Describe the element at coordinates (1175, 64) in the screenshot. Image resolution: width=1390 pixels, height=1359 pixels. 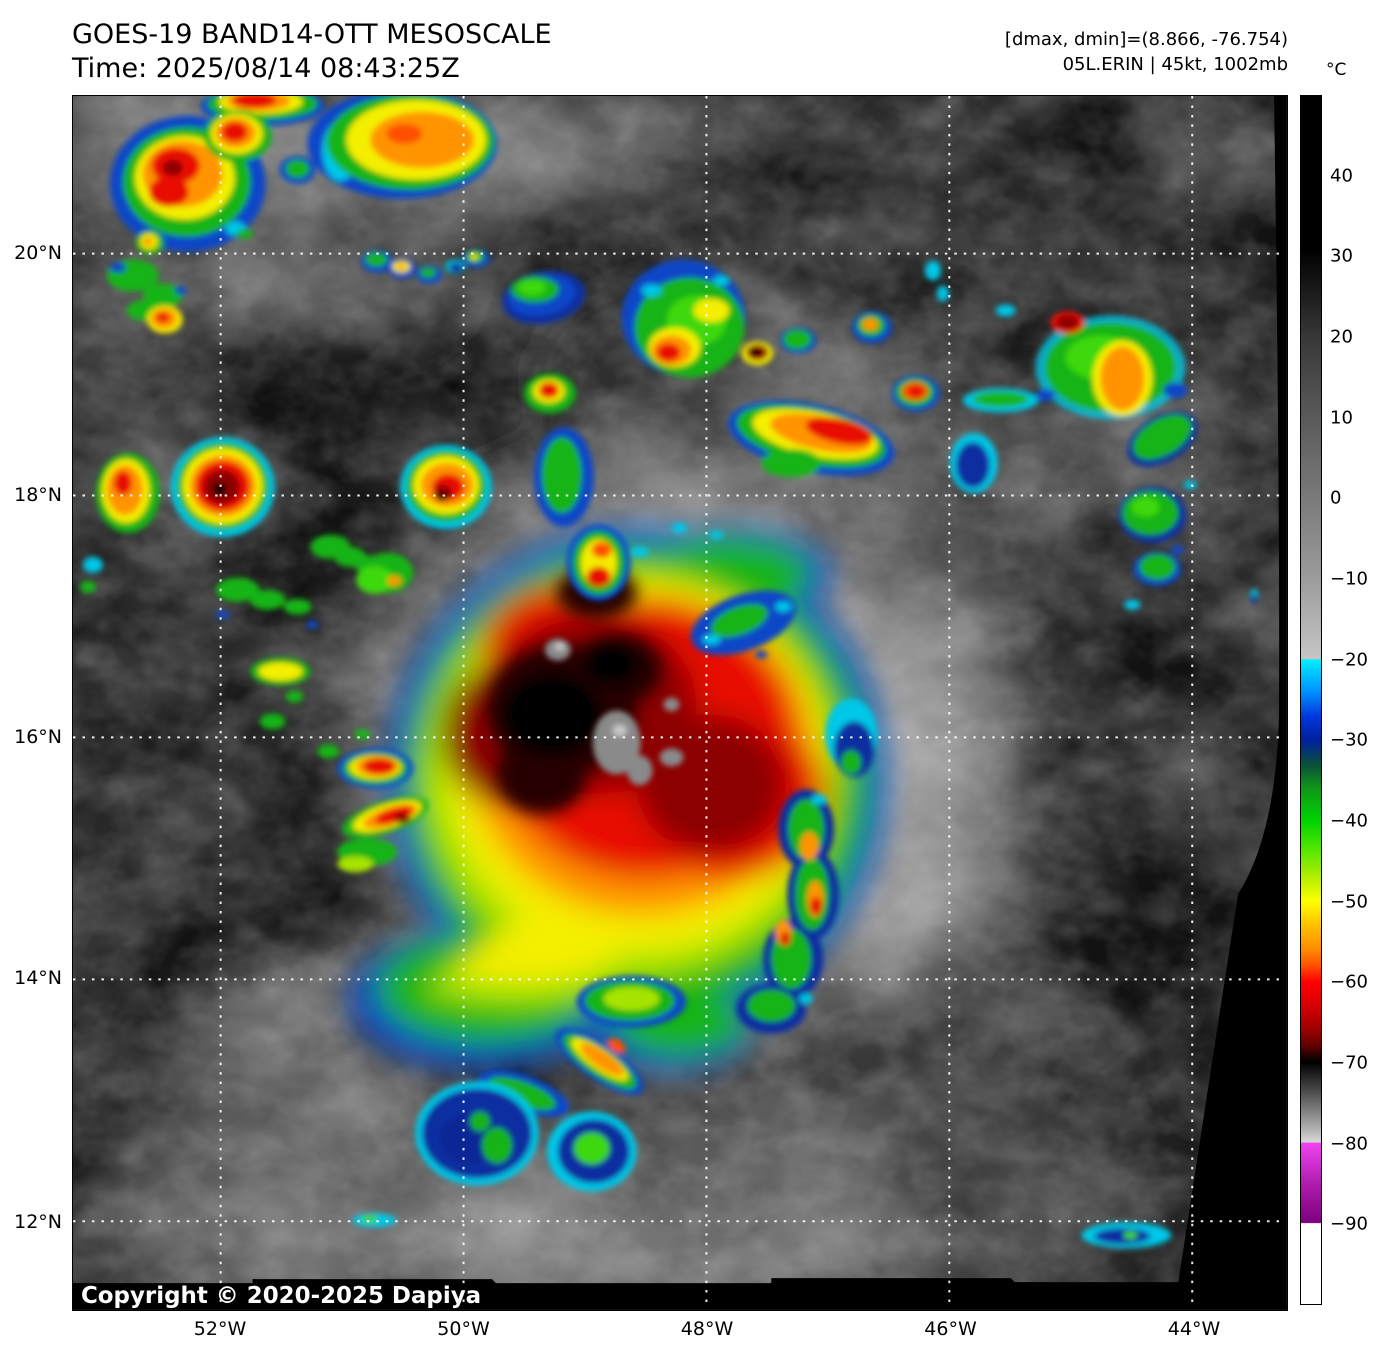
I see `storm-info: 05L.ERIN | 45kt, 1002mb` at that location.